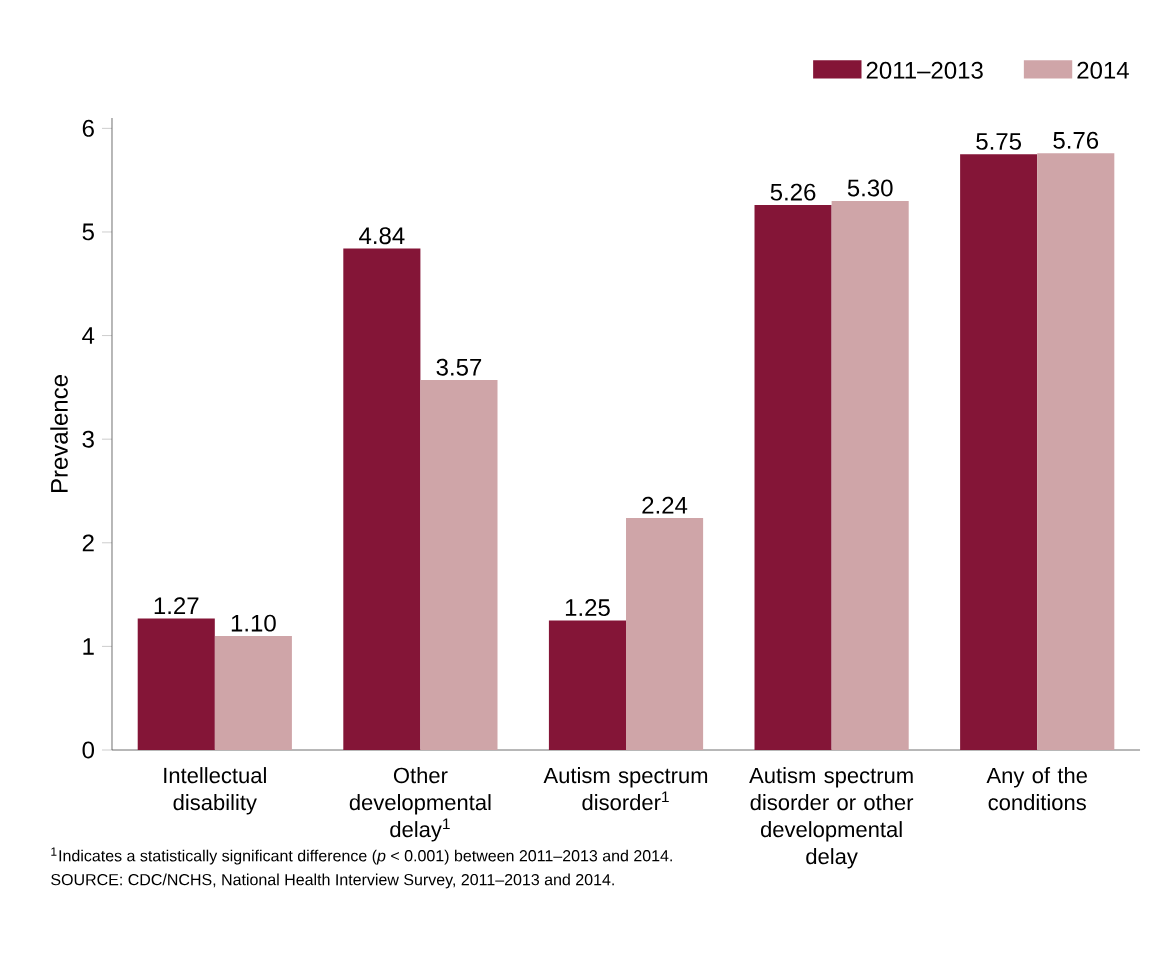 Image resolution: width=1176 pixels, height=968 pixels. Describe the element at coordinates (625, 789) in the screenshot. I see `x-tick-label: Autism spectrum disorder$^{1}$` at that location.